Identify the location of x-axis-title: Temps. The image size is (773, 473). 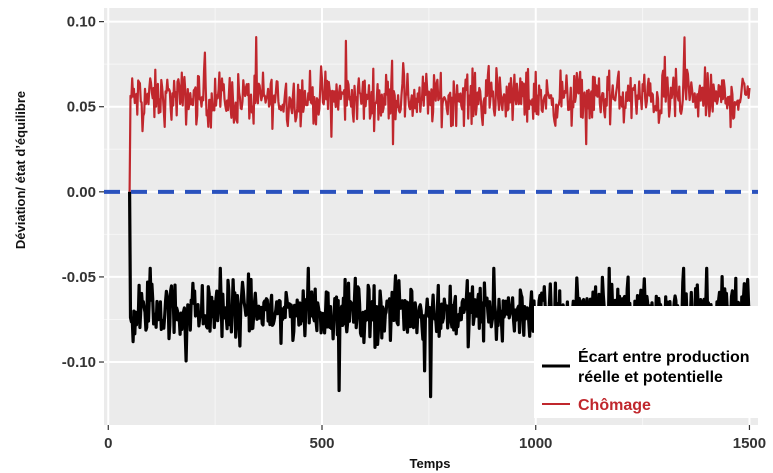
(430, 463).